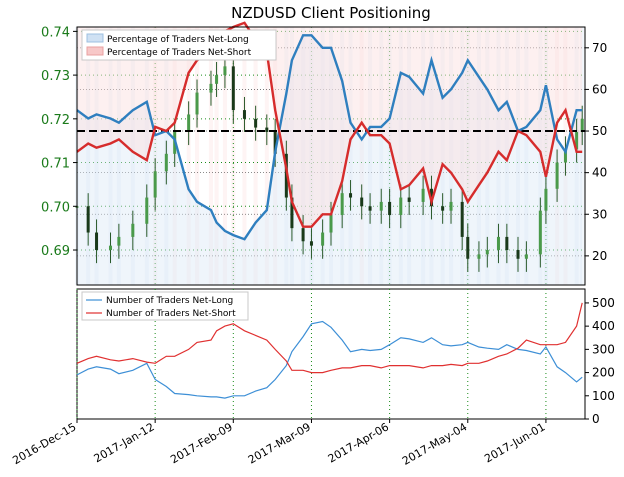 This screenshot has width=624, height=477. Describe the element at coordinates (55, 76) in the screenshot. I see `left-axis-tick-label: 0.73` at that location.